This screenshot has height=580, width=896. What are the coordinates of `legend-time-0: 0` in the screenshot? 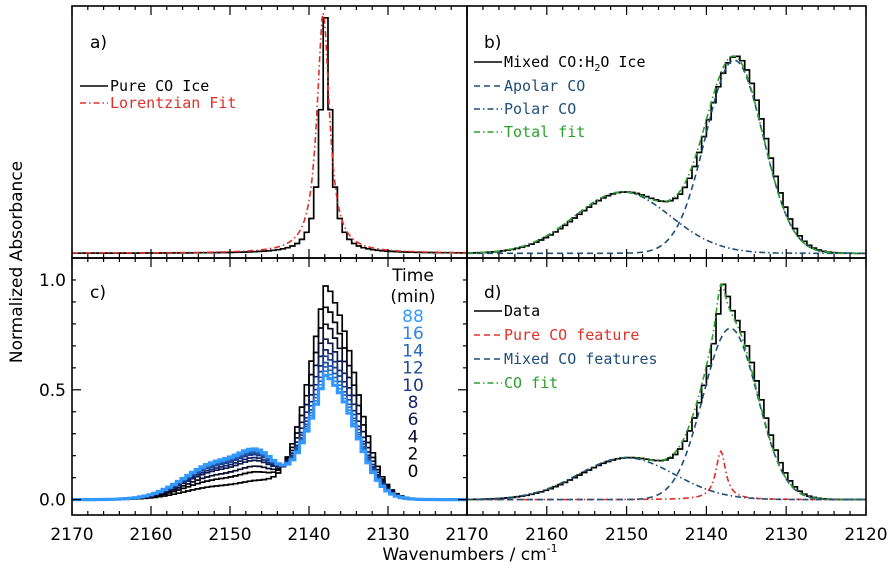 It's located at (413, 472).